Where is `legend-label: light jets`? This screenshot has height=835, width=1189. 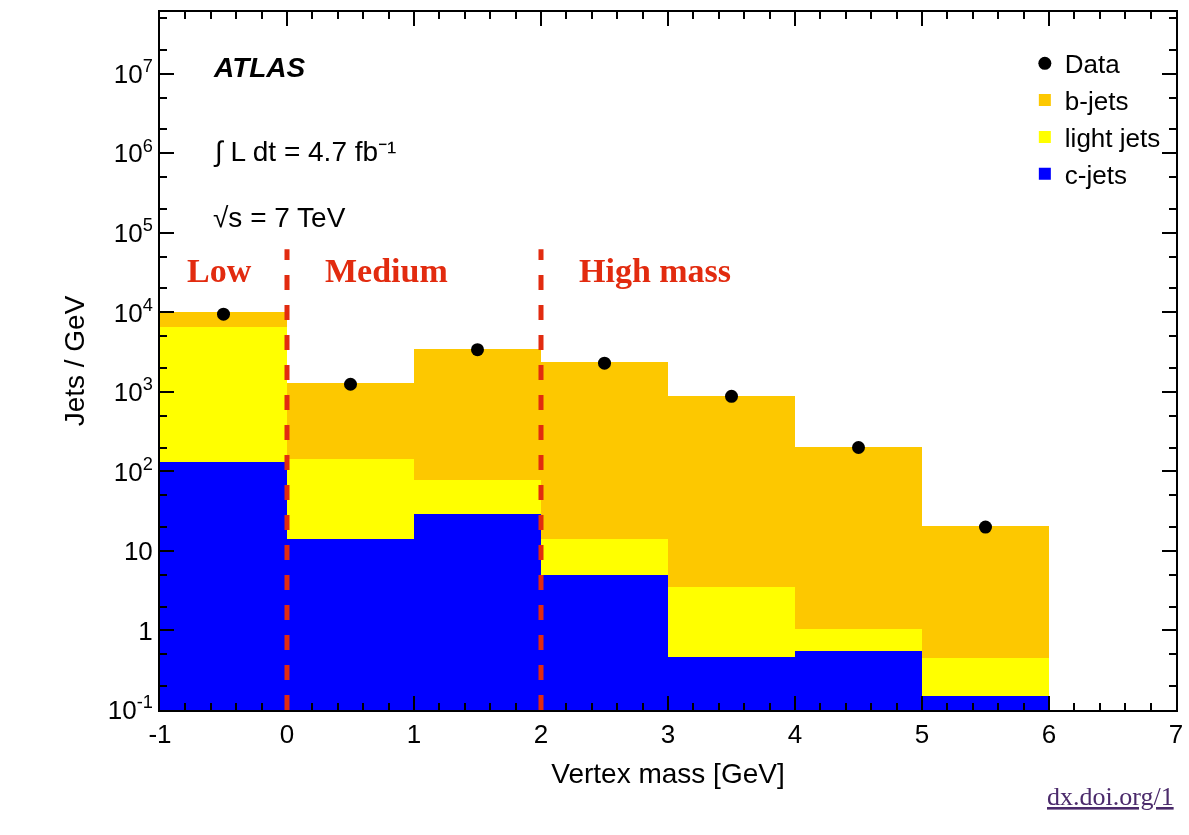 legend-label: light jets is located at coordinates (1112, 138).